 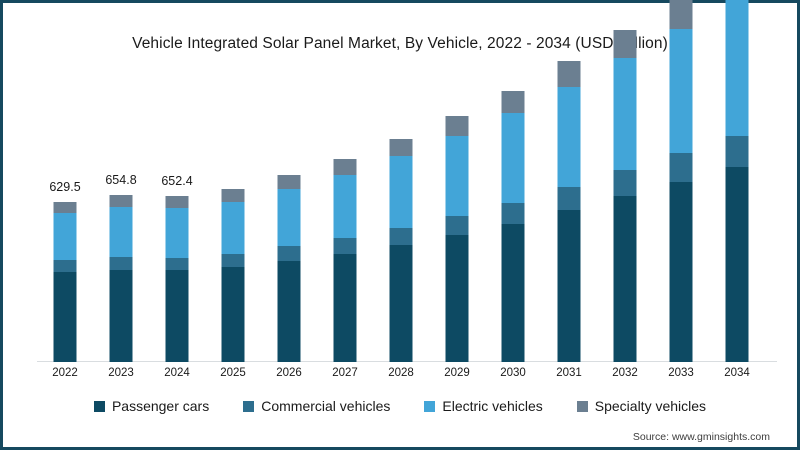 I want to click on x-tick-label: 2030, so click(x=513, y=373).